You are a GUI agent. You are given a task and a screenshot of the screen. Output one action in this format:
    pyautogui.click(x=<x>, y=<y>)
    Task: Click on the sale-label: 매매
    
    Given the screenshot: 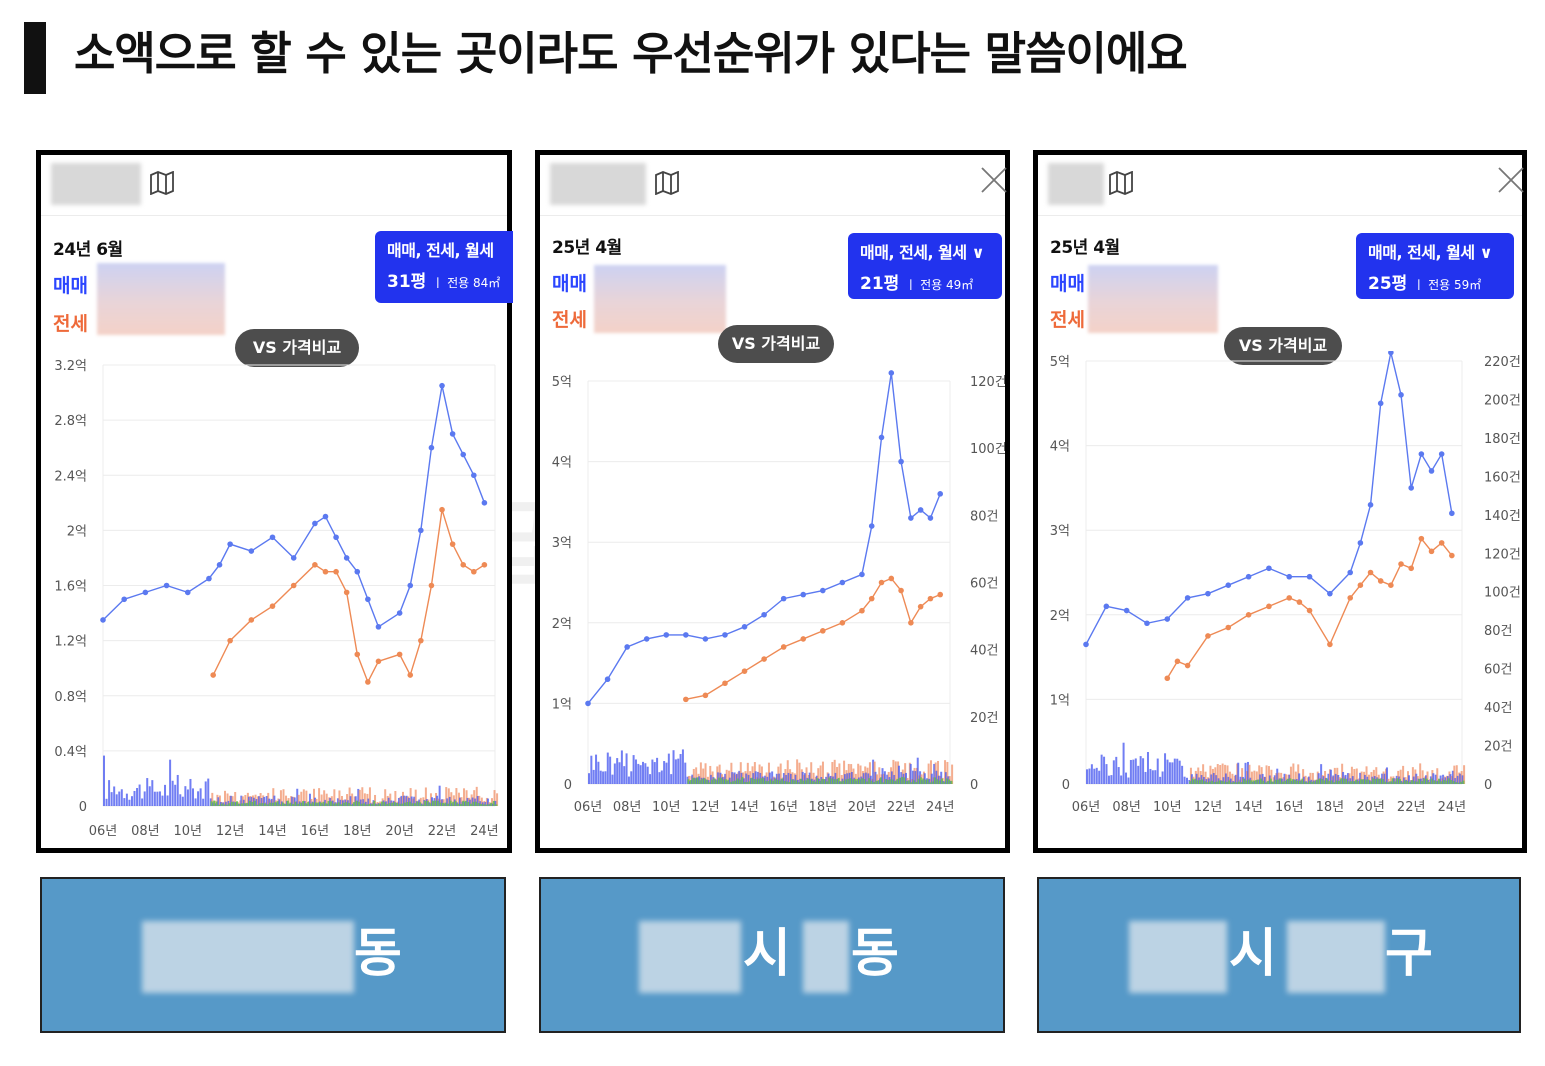 What is the action you would take?
    pyautogui.click(x=70, y=286)
    